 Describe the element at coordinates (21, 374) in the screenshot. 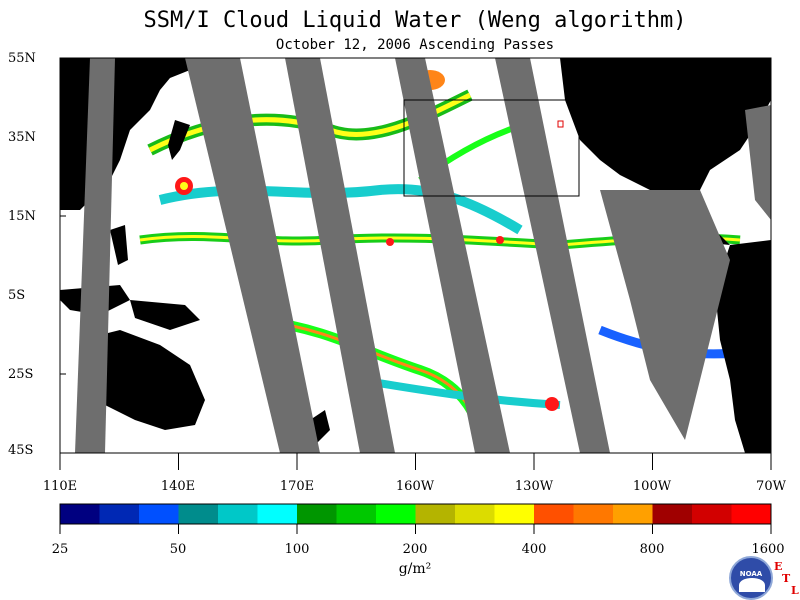

I see `lat-label-25s: 25S` at that location.